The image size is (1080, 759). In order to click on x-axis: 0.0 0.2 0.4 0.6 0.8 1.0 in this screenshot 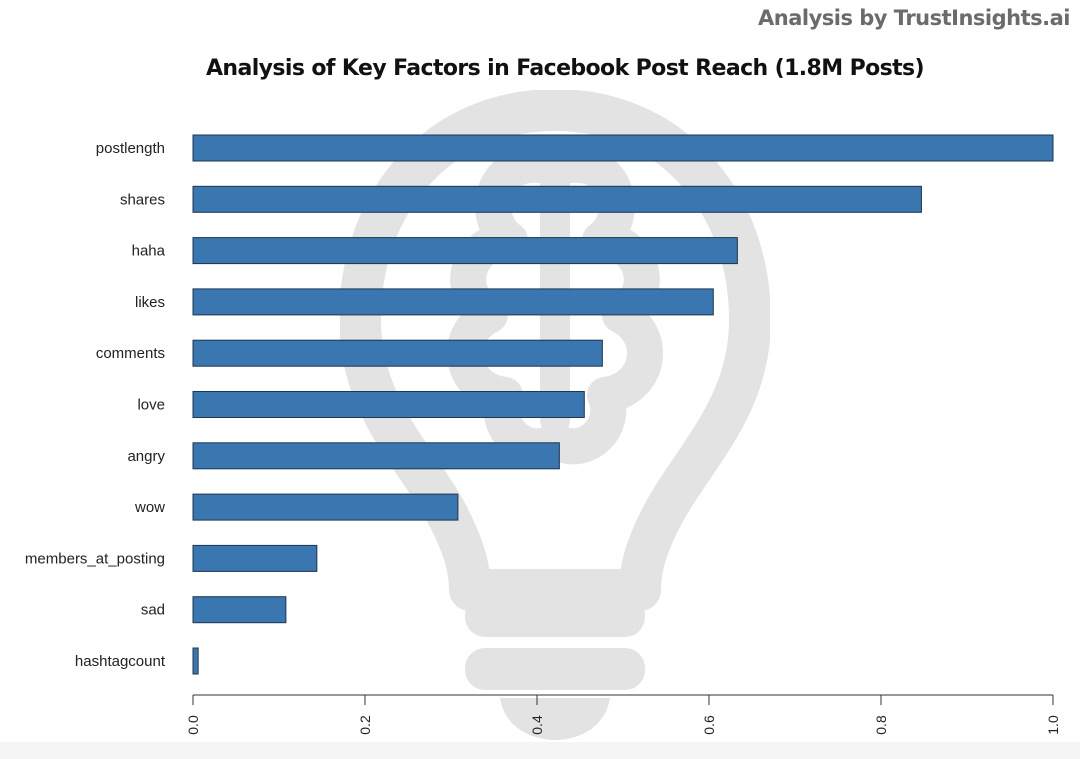, I will do `click(623, 714)`.